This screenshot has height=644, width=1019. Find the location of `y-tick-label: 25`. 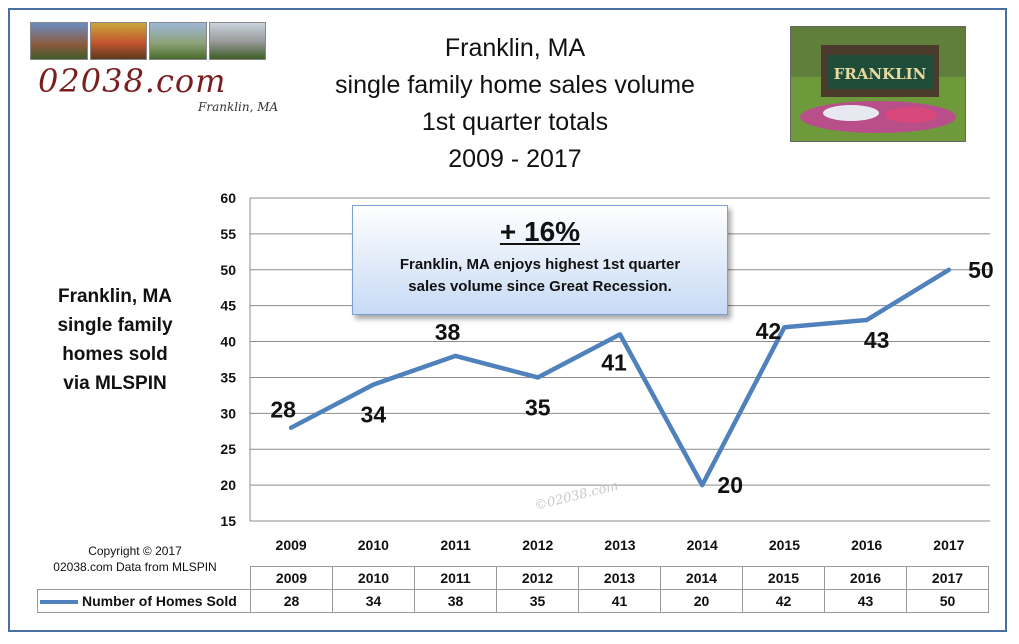

y-tick-label: 25 is located at coordinates (228, 449).